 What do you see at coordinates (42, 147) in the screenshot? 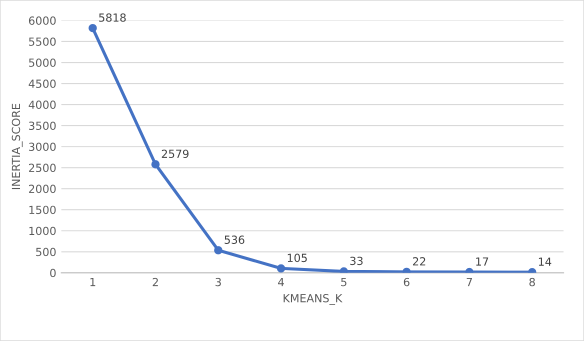
I see `y-tick-label: 3000` at bounding box center [42, 147].